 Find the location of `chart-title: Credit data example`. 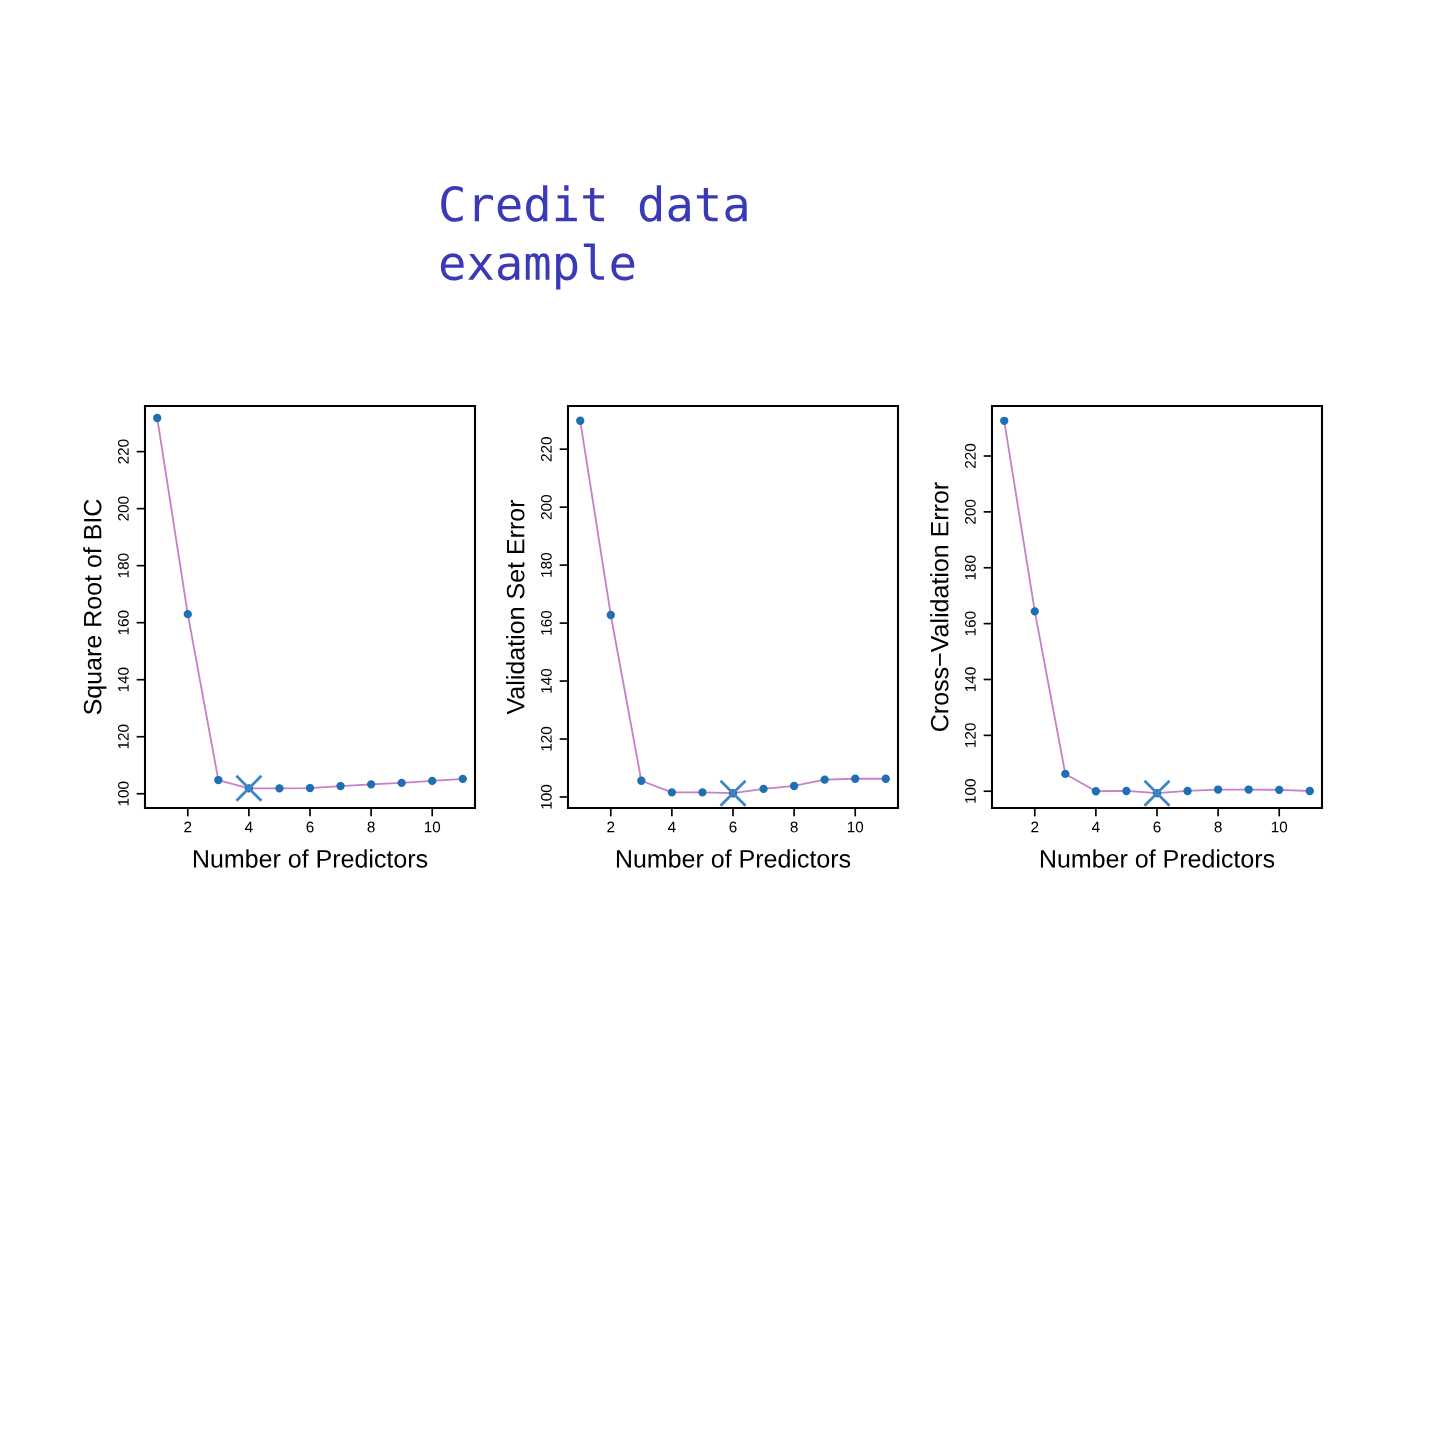

chart-title: Credit data example is located at coordinates (593, 237).